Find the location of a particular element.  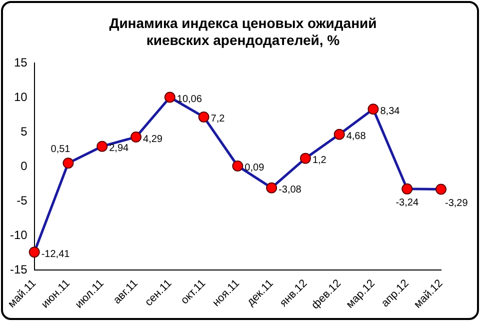

y-tick-label: -10 is located at coordinates (19, 235).